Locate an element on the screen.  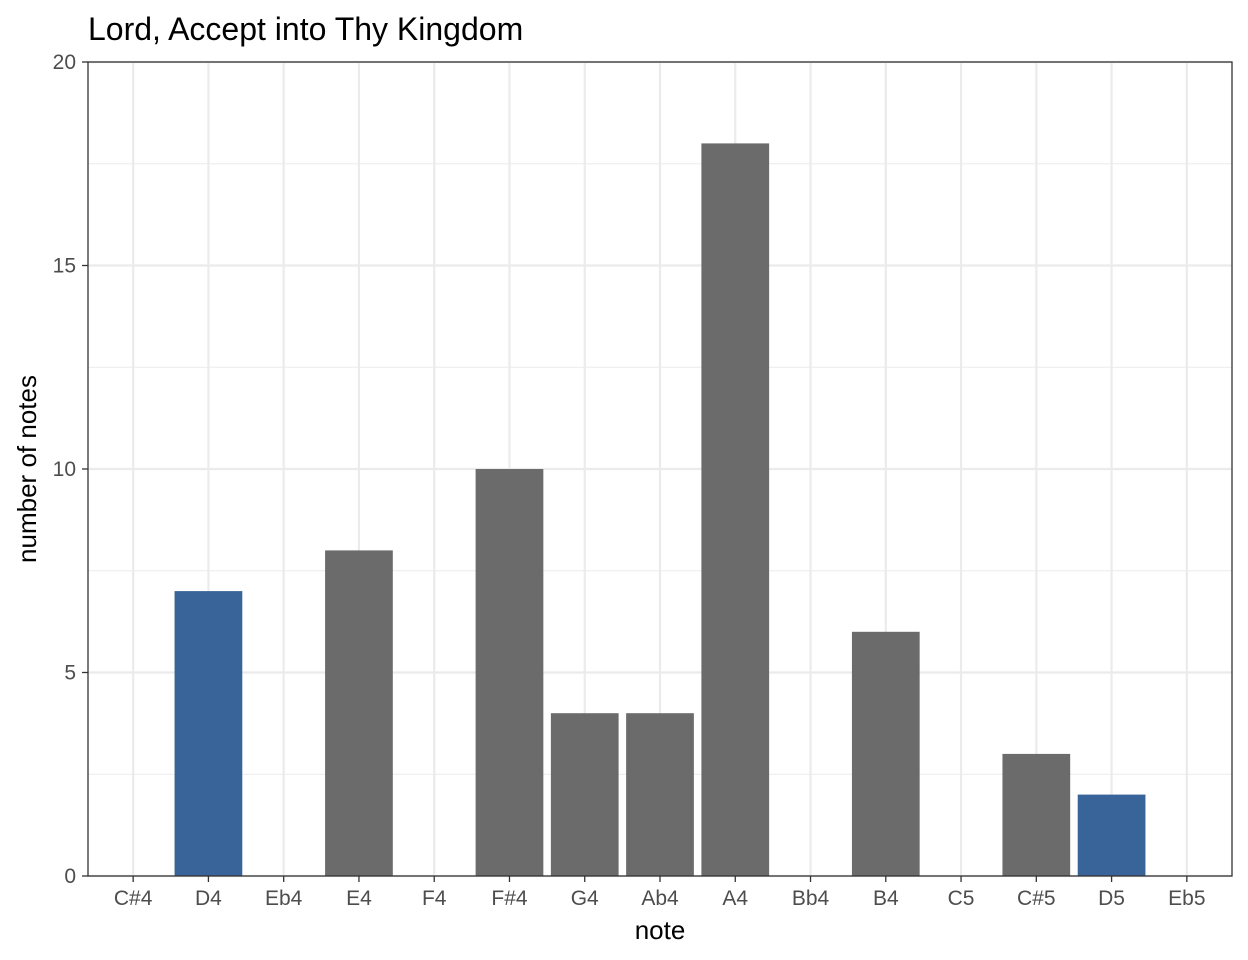
y-tick-label: 5 is located at coordinates (70, 673).